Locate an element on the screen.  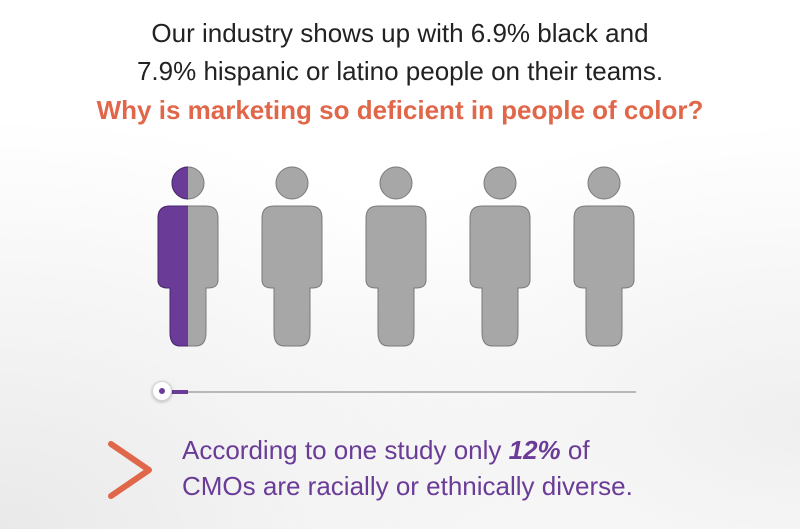
progress-slider is located at coordinates (395, 392).